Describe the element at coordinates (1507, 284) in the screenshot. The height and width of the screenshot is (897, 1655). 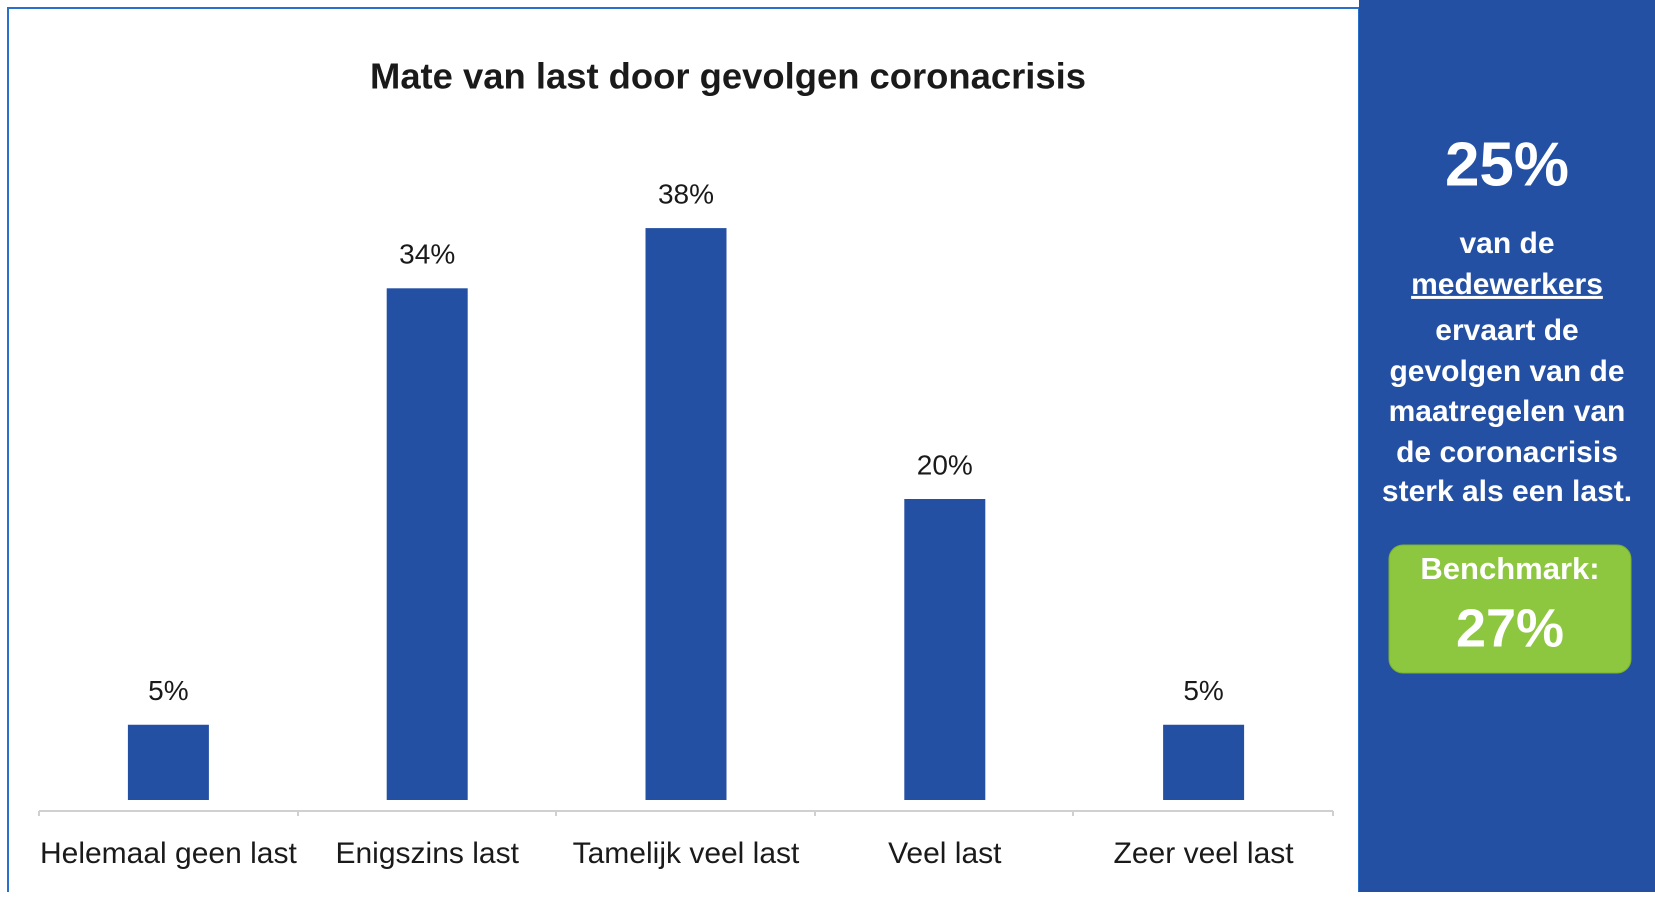
I see `panel-link: medewerkers` at that location.